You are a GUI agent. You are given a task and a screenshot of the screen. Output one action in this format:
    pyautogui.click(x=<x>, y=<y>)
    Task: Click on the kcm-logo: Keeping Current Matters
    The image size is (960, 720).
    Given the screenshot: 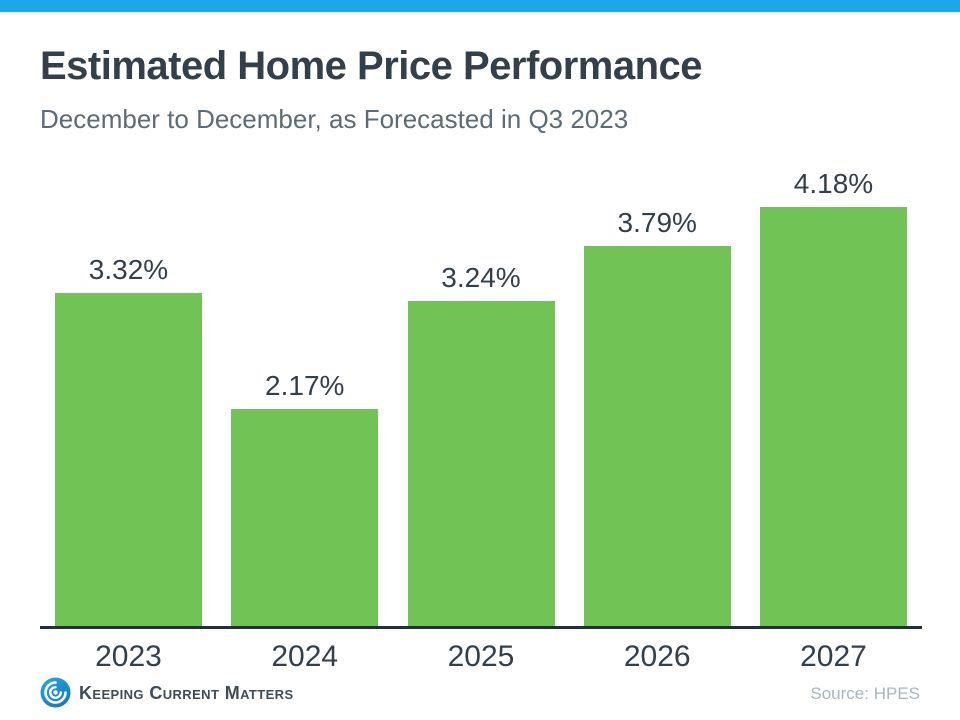 What is the action you would take?
    pyautogui.click(x=167, y=692)
    